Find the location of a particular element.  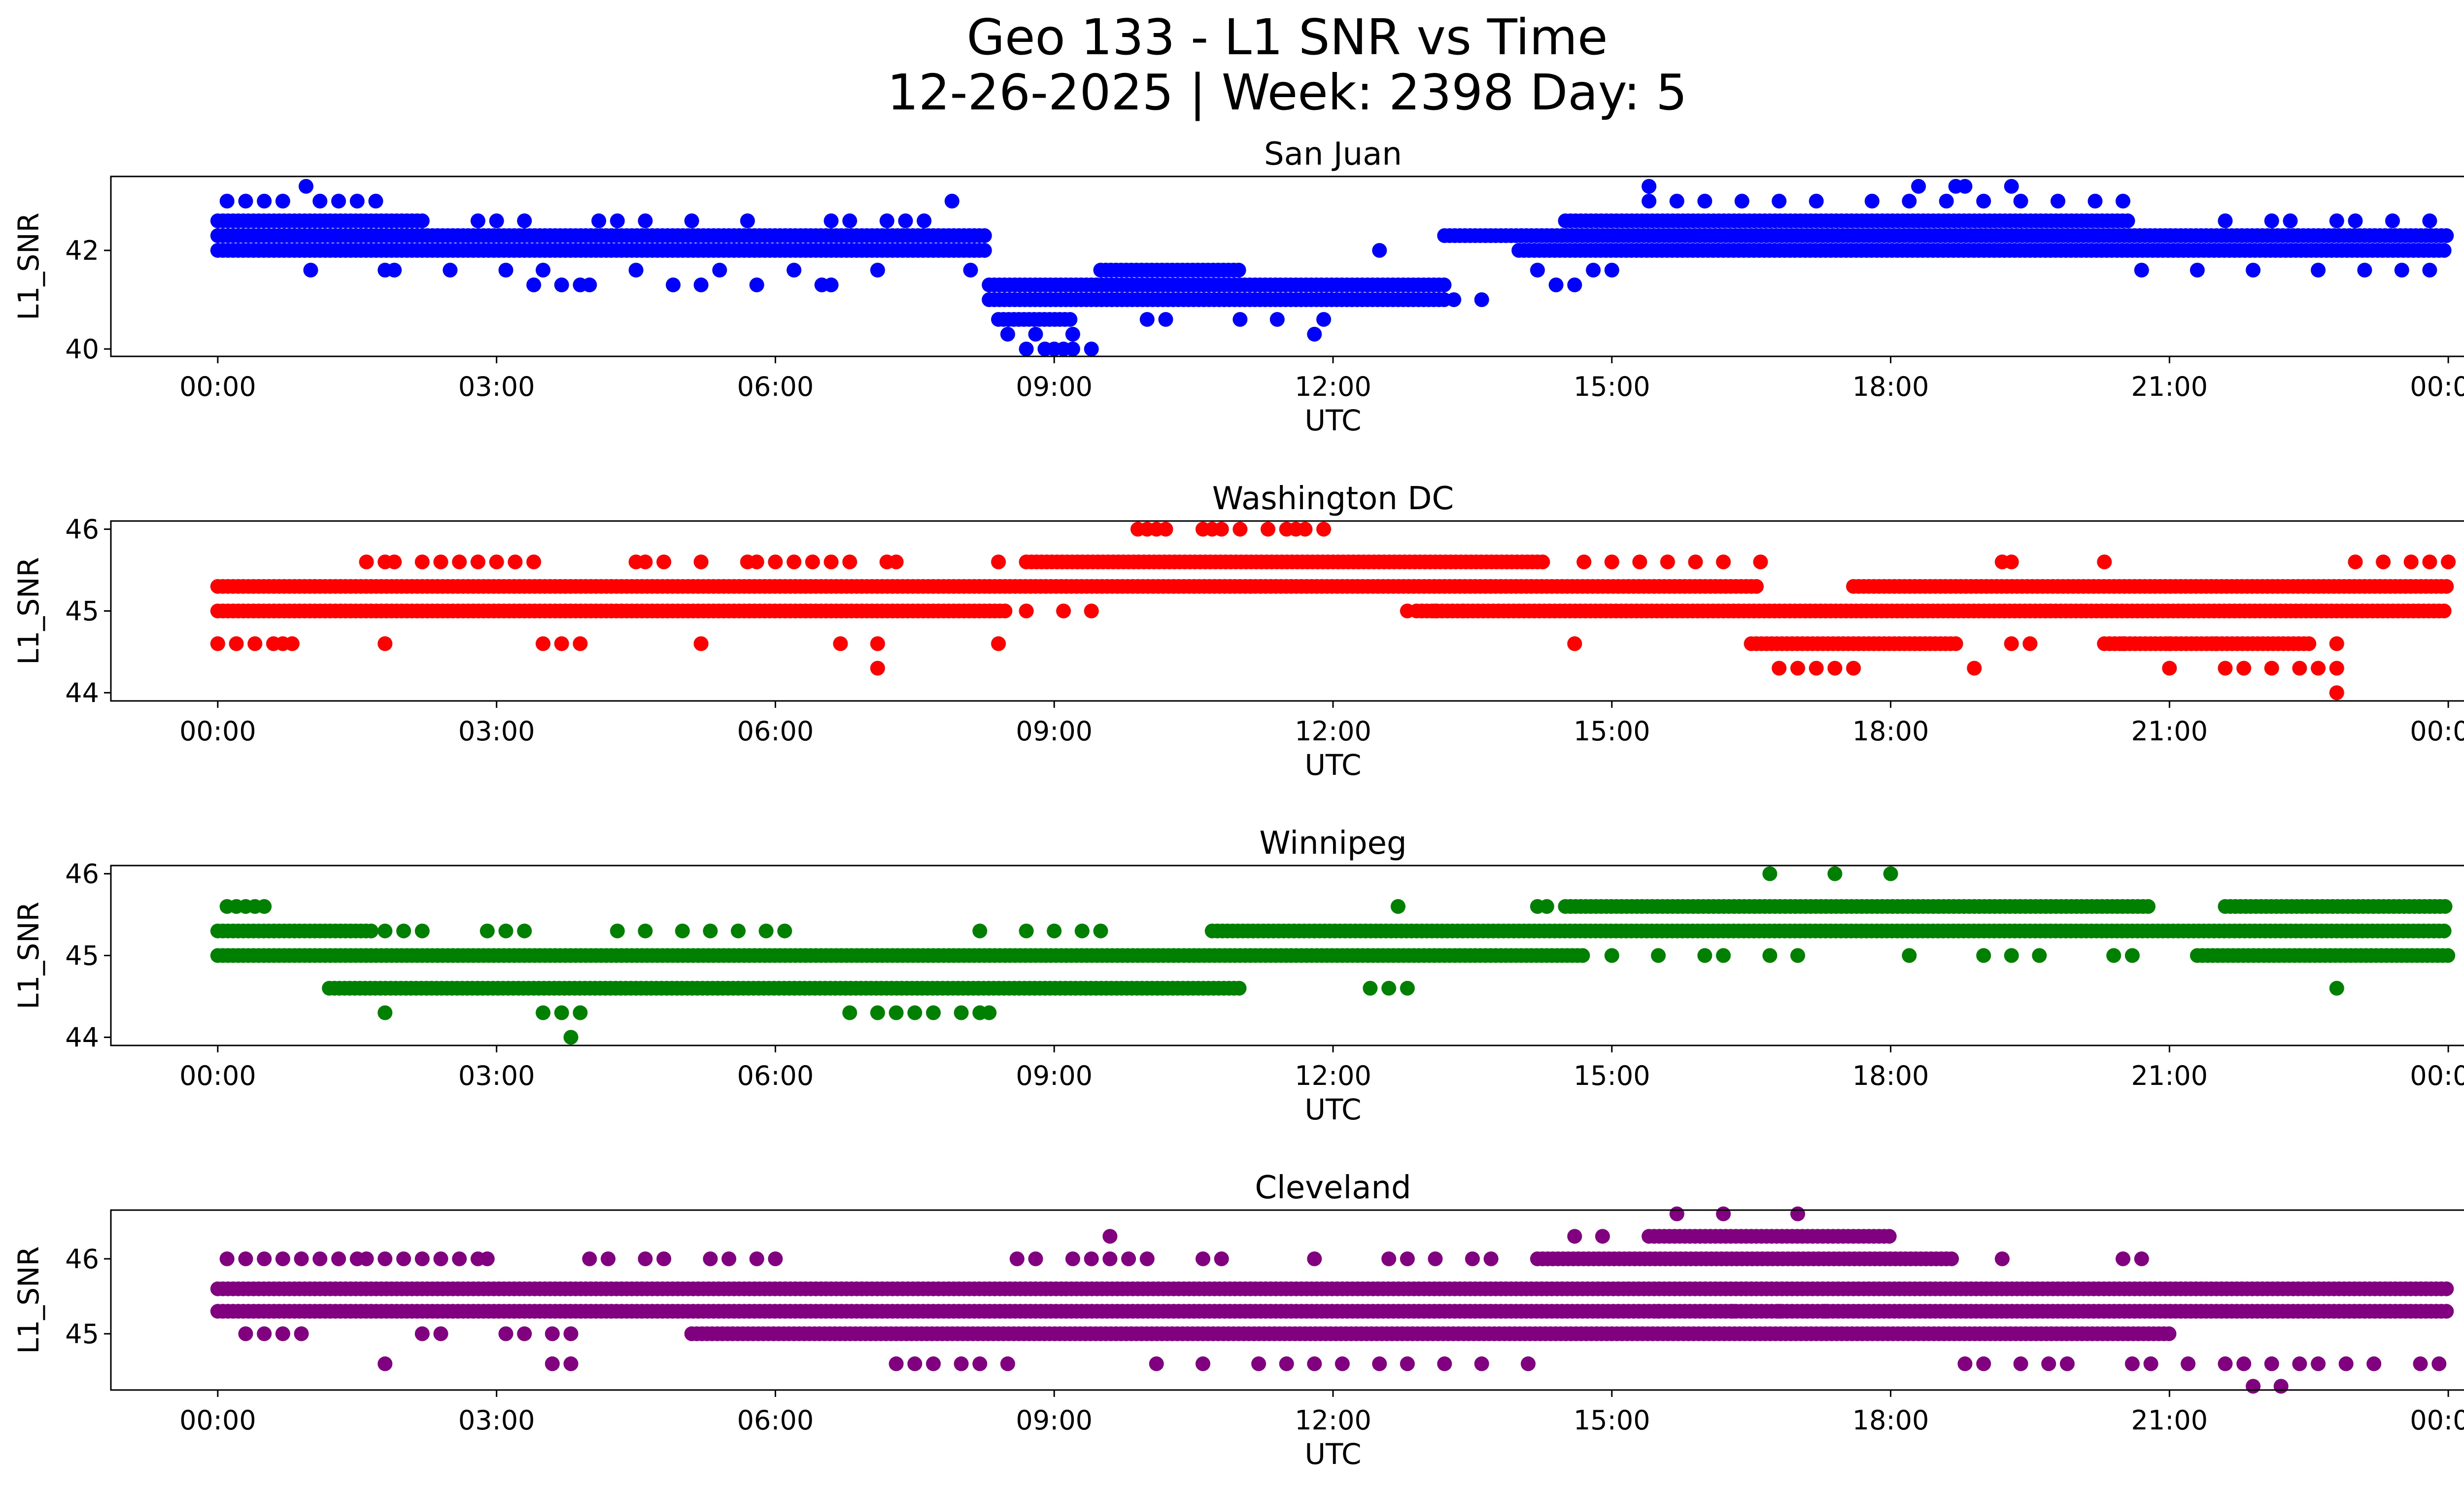

subplot-title: Washington DC is located at coordinates (1333, 499).